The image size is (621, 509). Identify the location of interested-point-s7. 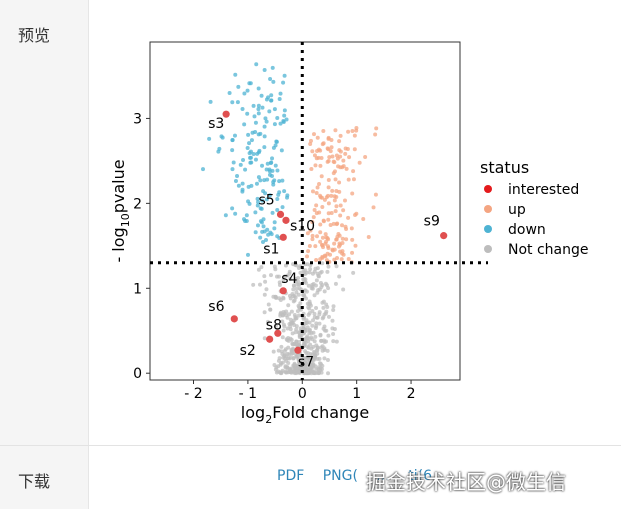
(298, 350).